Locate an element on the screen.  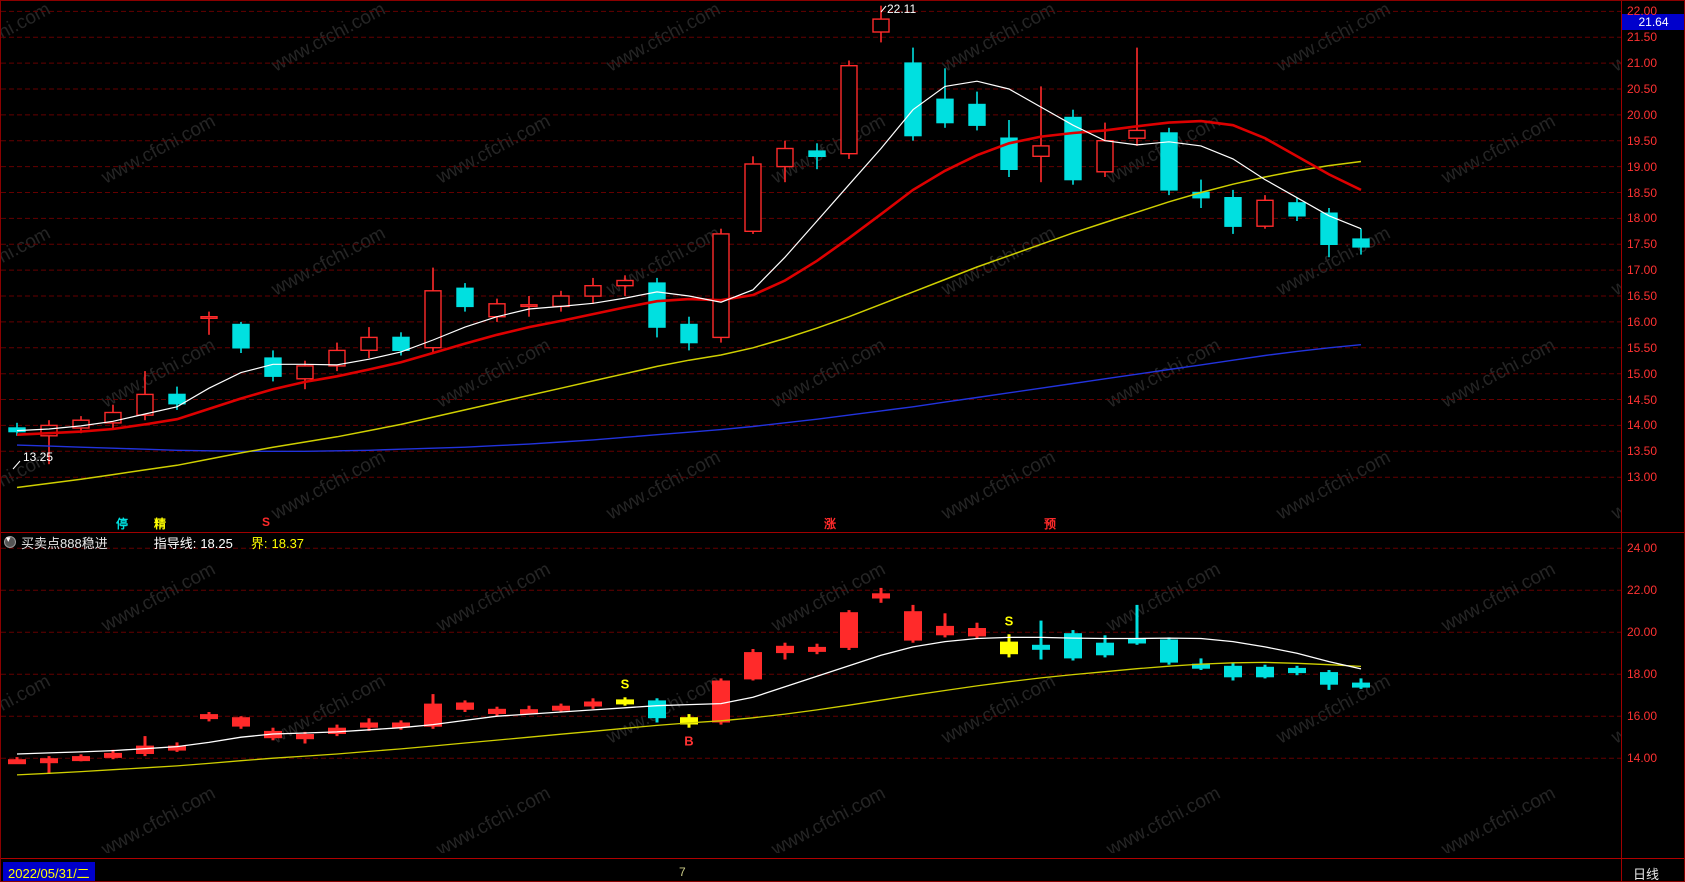
footer-divider is located at coordinates (1621, 870).